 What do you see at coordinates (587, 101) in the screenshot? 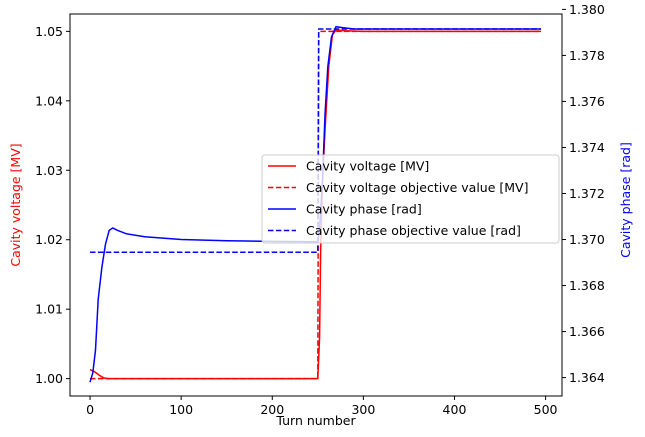
I see `right-tick-label: 1.376` at bounding box center [587, 101].